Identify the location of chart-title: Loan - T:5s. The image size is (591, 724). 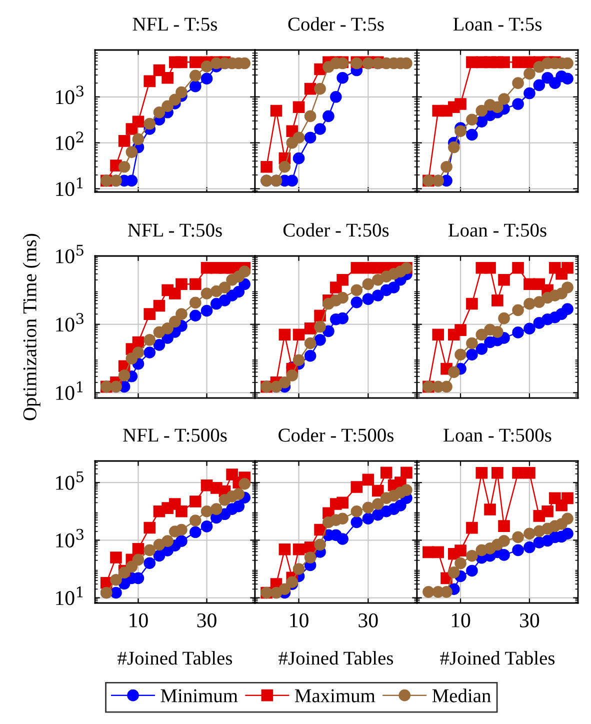
(497, 24).